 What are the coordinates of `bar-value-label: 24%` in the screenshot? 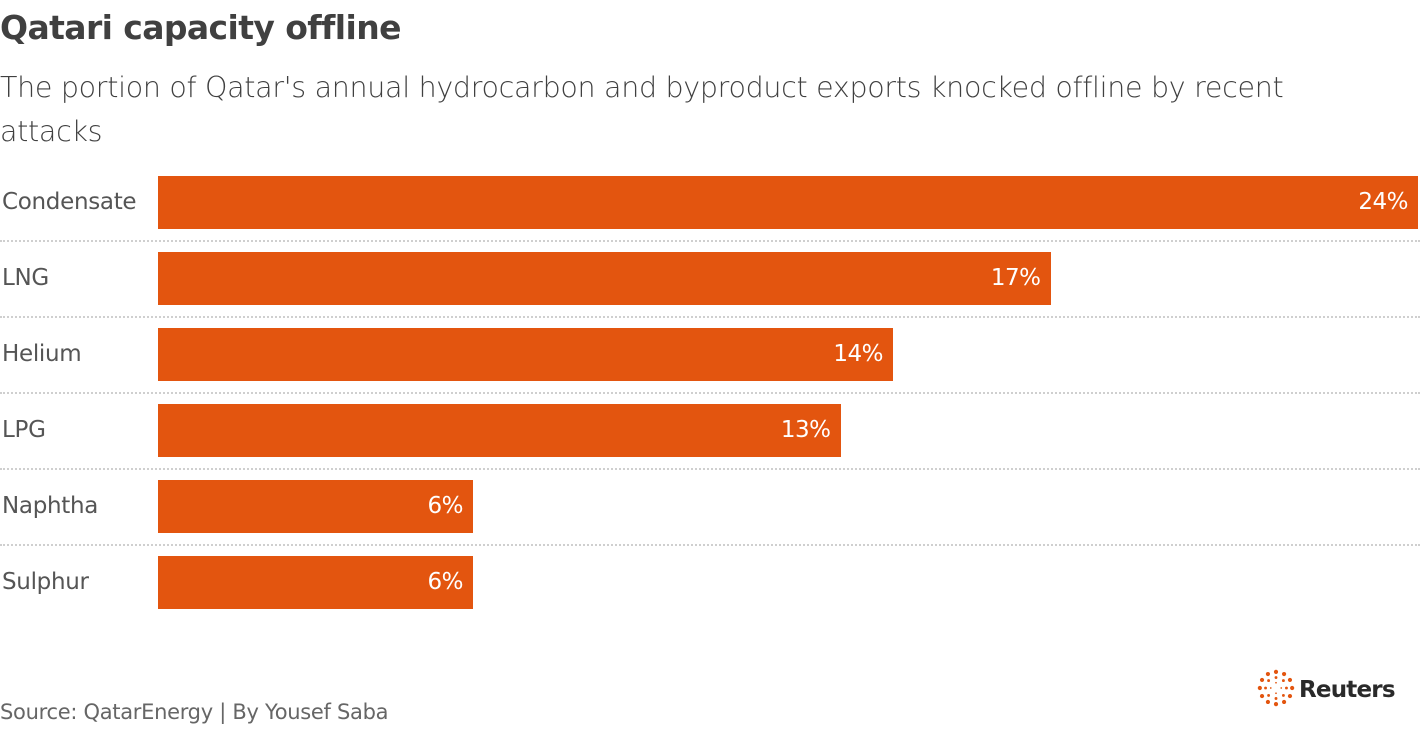 It's located at (1383, 202).